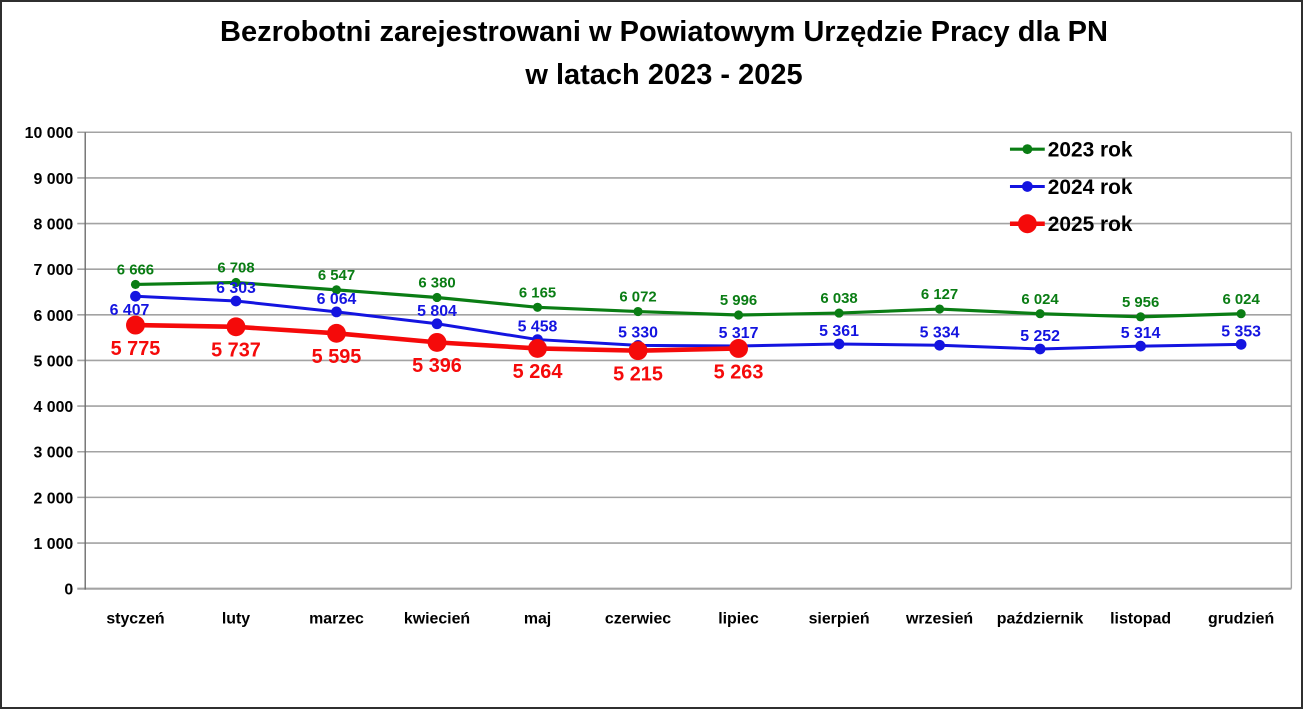 The image size is (1303, 709). I want to click on data-label: 5 263, so click(739, 372).